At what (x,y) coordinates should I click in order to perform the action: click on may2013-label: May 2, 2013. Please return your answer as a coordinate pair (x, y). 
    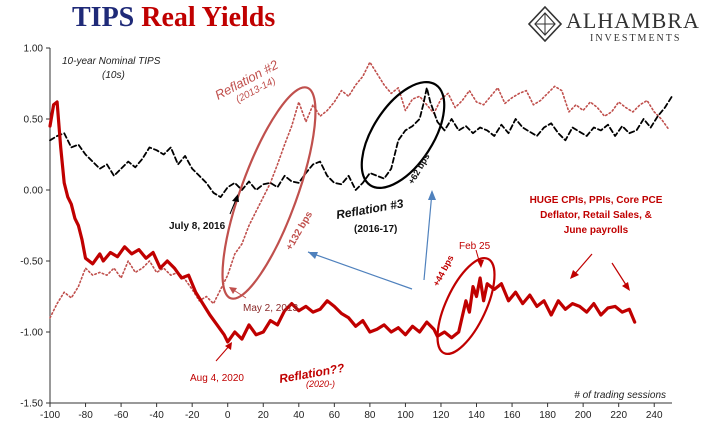
    Looking at the image, I should click on (270, 308).